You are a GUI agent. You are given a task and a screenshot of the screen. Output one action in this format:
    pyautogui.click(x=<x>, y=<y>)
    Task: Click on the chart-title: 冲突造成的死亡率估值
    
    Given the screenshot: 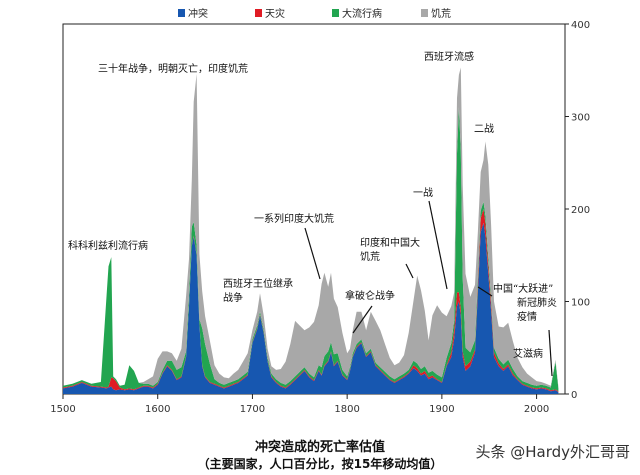 What is the action you would take?
    pyautogui.click(x=319, y=447)
    